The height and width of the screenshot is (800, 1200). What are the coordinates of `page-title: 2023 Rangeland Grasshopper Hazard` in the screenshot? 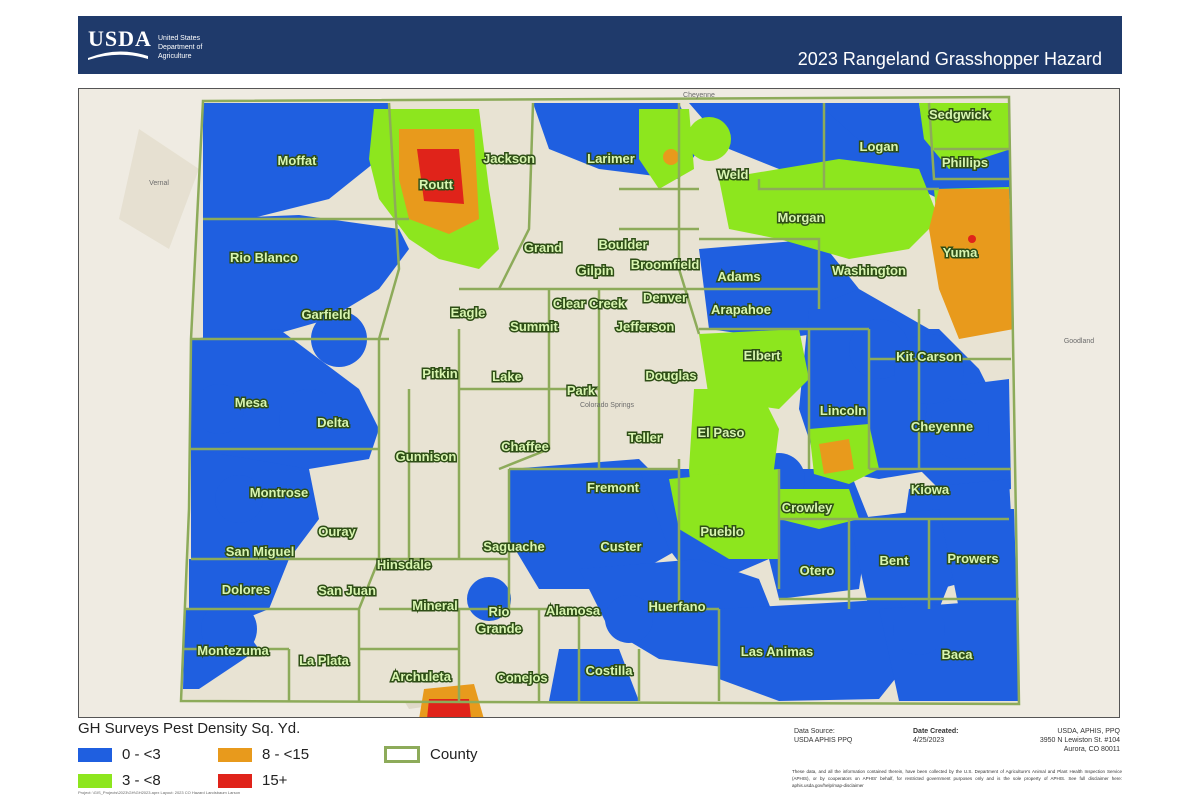 It's located at (949, 59).